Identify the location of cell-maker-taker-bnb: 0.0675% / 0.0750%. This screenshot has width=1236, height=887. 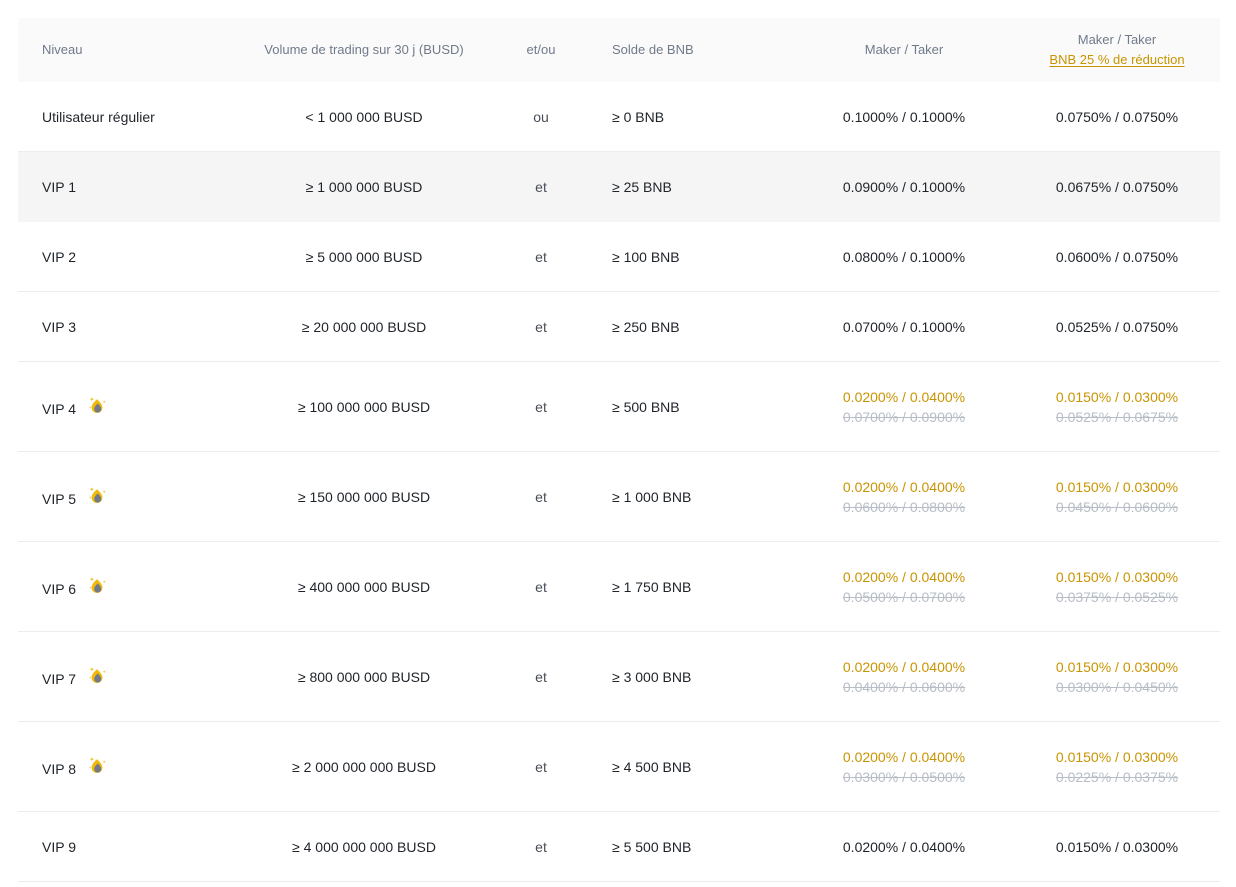
(1117, 187).